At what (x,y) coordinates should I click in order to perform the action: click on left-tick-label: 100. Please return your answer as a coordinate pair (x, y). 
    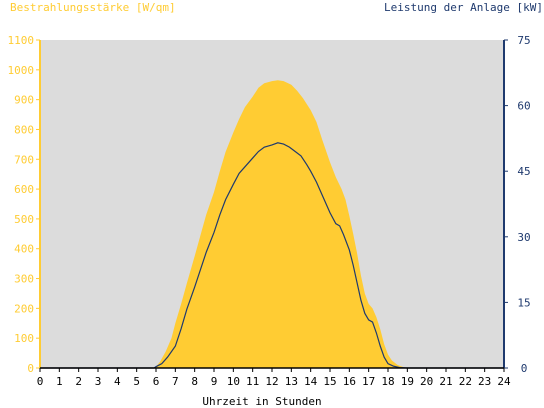
    Looking at the image, I should click on (24, 338).